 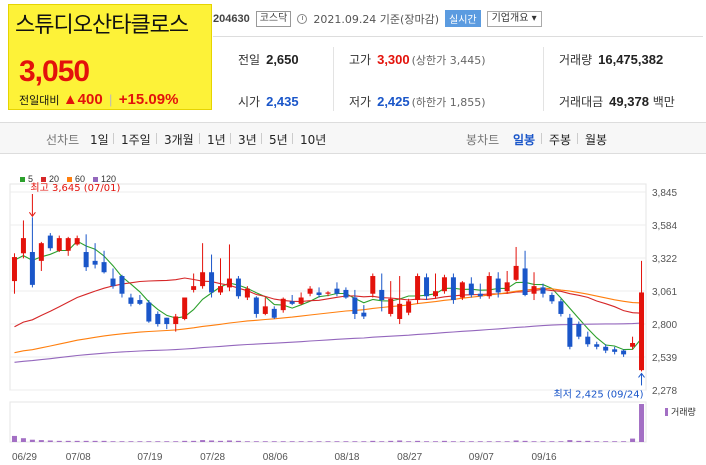 I want to click on high-arrow-head, so click(x=32, y=214).